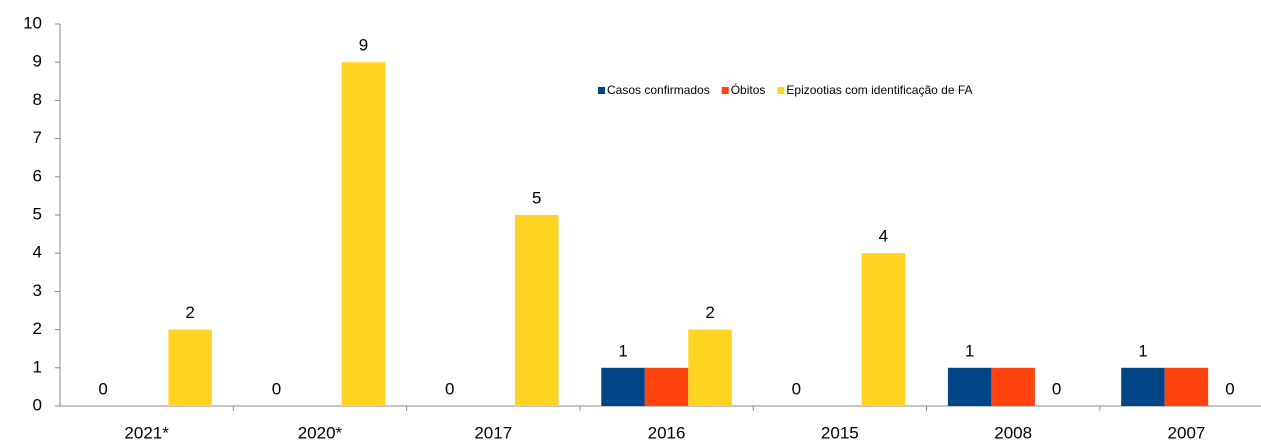  Describe the element at coordinates (748, 89) in the screenshot. I see `legend-label: Óbitos` at that location.